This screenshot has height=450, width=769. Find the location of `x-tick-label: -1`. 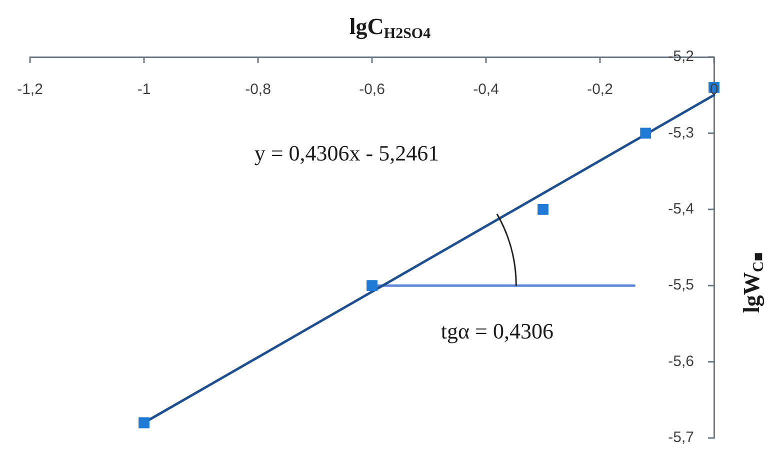

x-tick-label: -1 is located at coordinates (144, 89).